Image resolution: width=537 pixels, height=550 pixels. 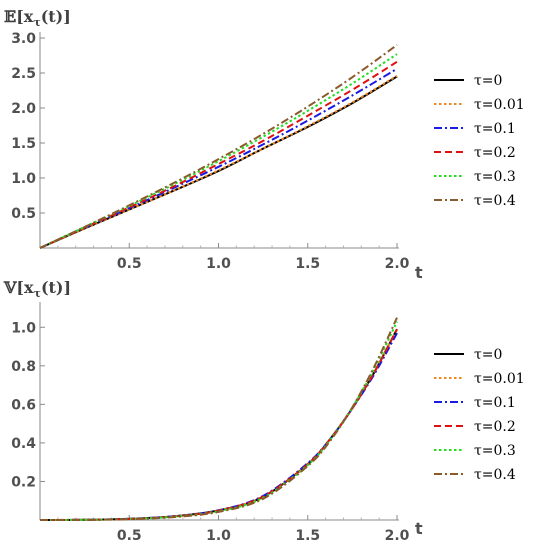 What do you see at coordinates (23, 74) in the screenshot?
I see `y-tick-label: 2.5` at bounding box center [23, 74].